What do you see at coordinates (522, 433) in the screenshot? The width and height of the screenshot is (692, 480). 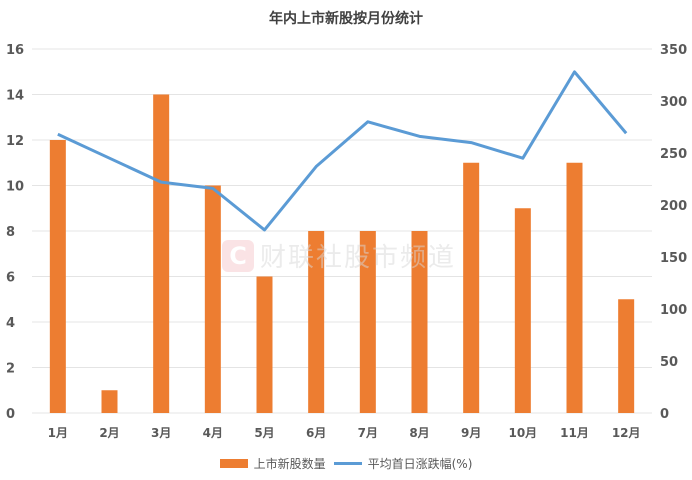 I see `x-tick-label: 10月` at bounding box center [522, 433].